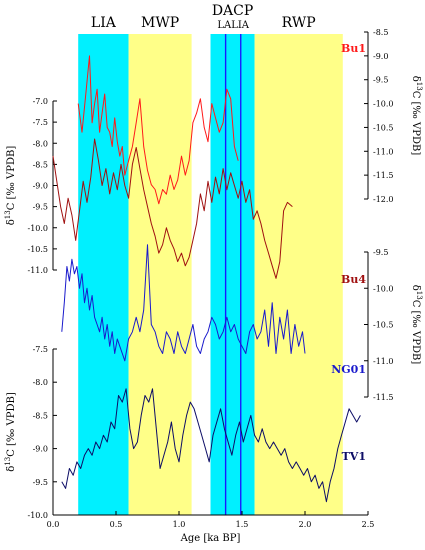 The height and width of the screenshot is (550, 425). Describe the element at coordinates (30, 432) in the screenshot. I see `y-axis-tv1: -7.5 -8.0 -8.5 -9.0 -9.5 -10.0 δ13C [‰ VPDB]` at that location.